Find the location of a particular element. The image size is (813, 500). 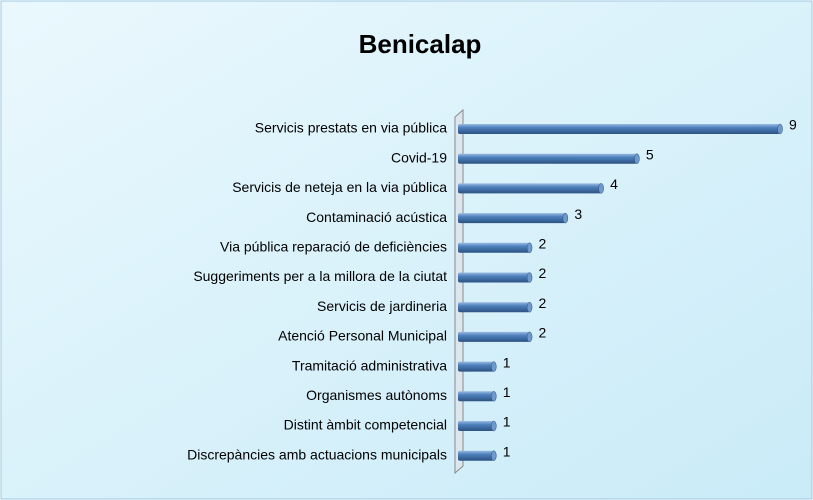

value-label: 5 is located at coordinates (650, 154).